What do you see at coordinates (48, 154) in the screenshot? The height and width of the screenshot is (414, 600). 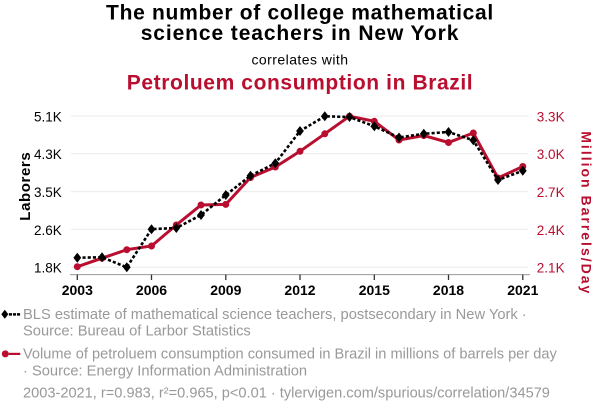 I see `svg-text: 4.3K` at bounding box center [48, 154].